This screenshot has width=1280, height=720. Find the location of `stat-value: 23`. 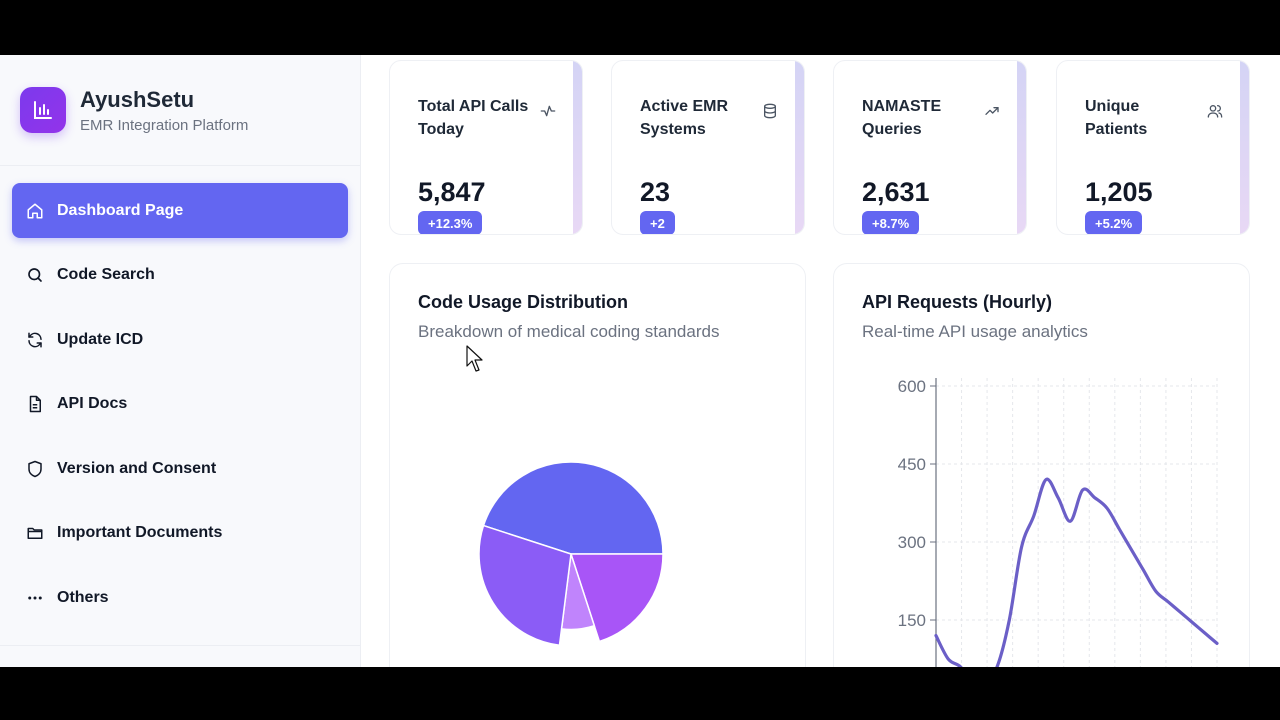

stat-value: 23 is located at coordinates (655, 192).